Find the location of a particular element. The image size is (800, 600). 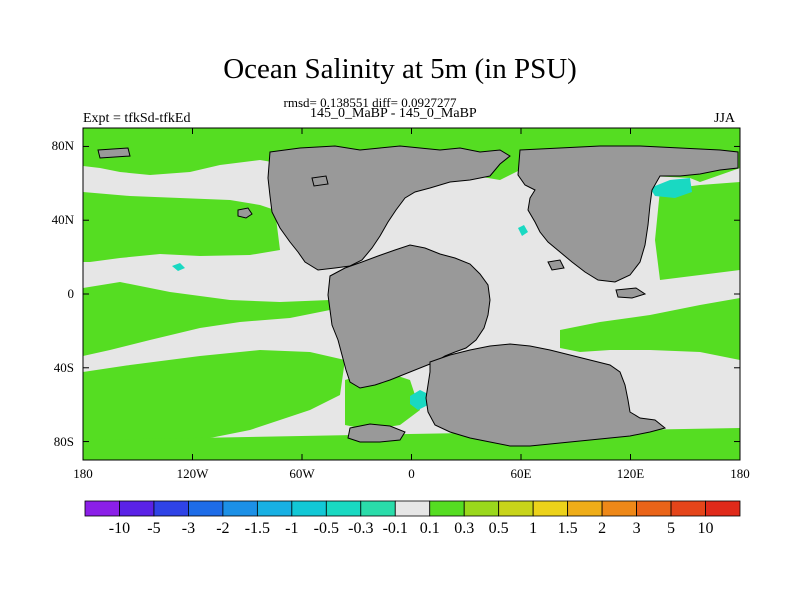

colorbar-label: 0.1 is located at coordinates (429, 528).